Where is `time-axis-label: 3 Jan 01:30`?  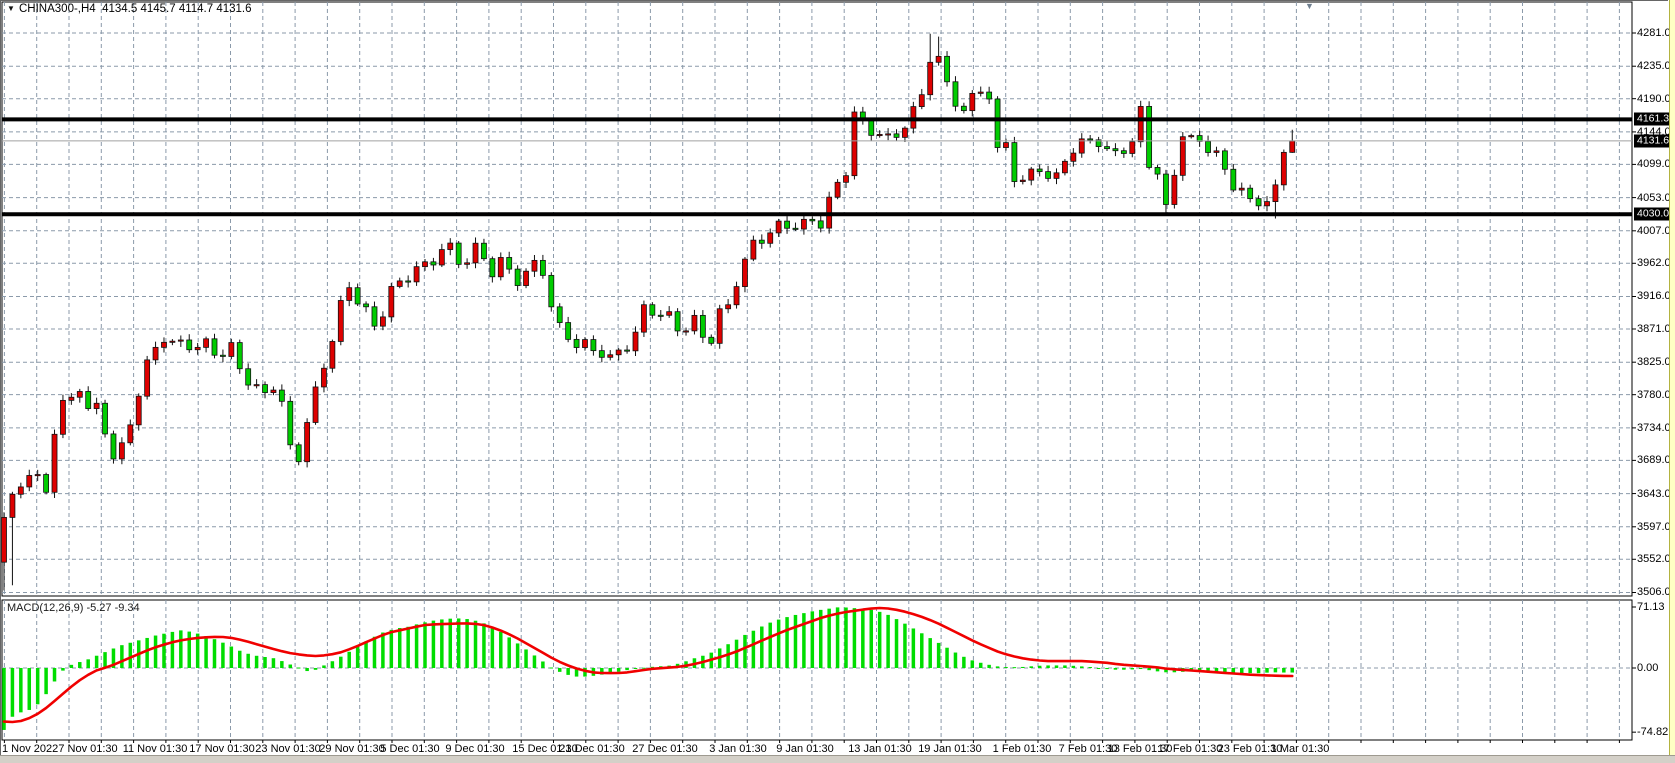 time-axis-label: 3 Jan 01:30 is located at coordinates (738, 749).